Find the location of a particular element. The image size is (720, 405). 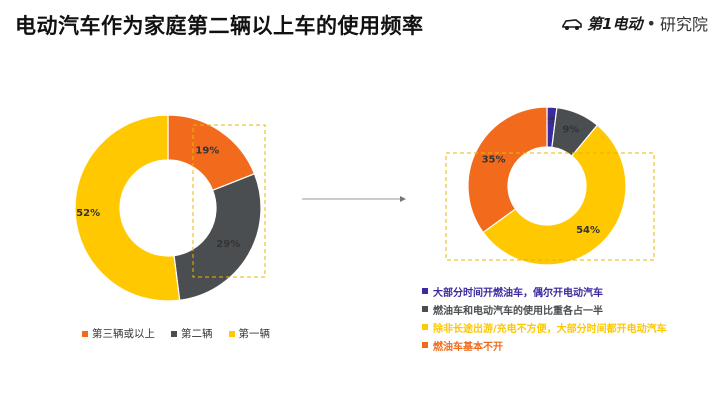

logo-brand: 第1电动 is located at coordinates (615, 23).